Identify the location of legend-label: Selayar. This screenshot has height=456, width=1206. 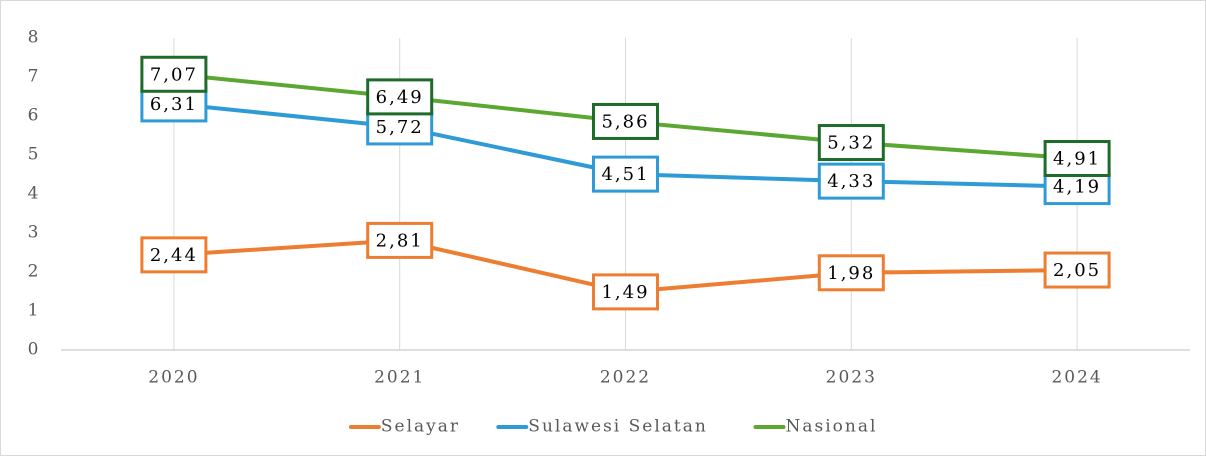
(420, 427).